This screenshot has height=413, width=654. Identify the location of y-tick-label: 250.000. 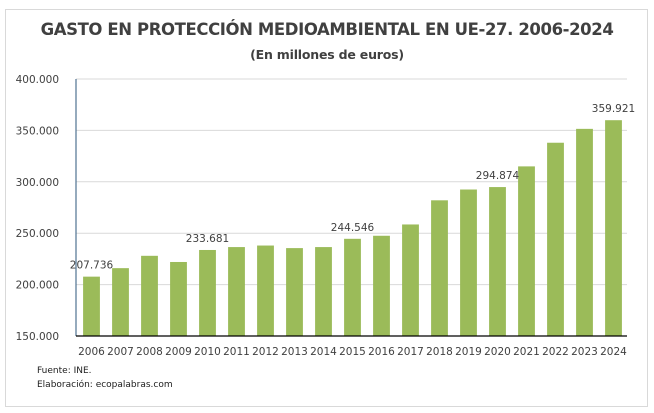
(37, 234).